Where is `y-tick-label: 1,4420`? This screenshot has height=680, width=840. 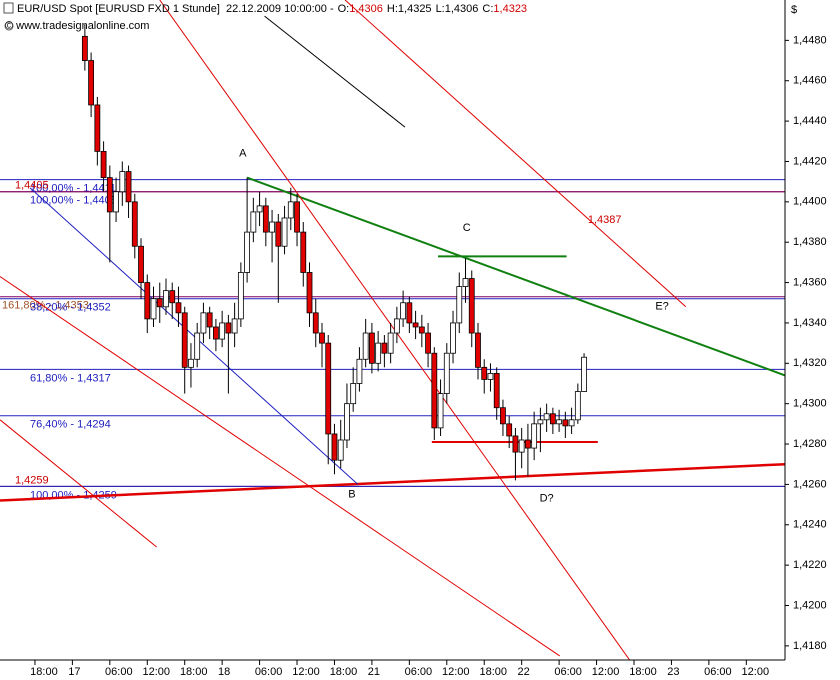 y-tick-label: 1,4420 is located at coordinates (810, 161).